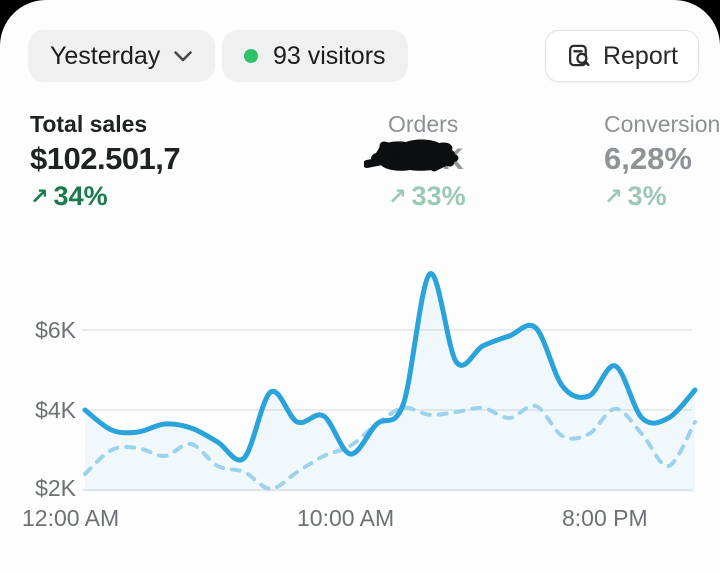  I want to click on visitors-label: 93 visitors, so click(329, 55).